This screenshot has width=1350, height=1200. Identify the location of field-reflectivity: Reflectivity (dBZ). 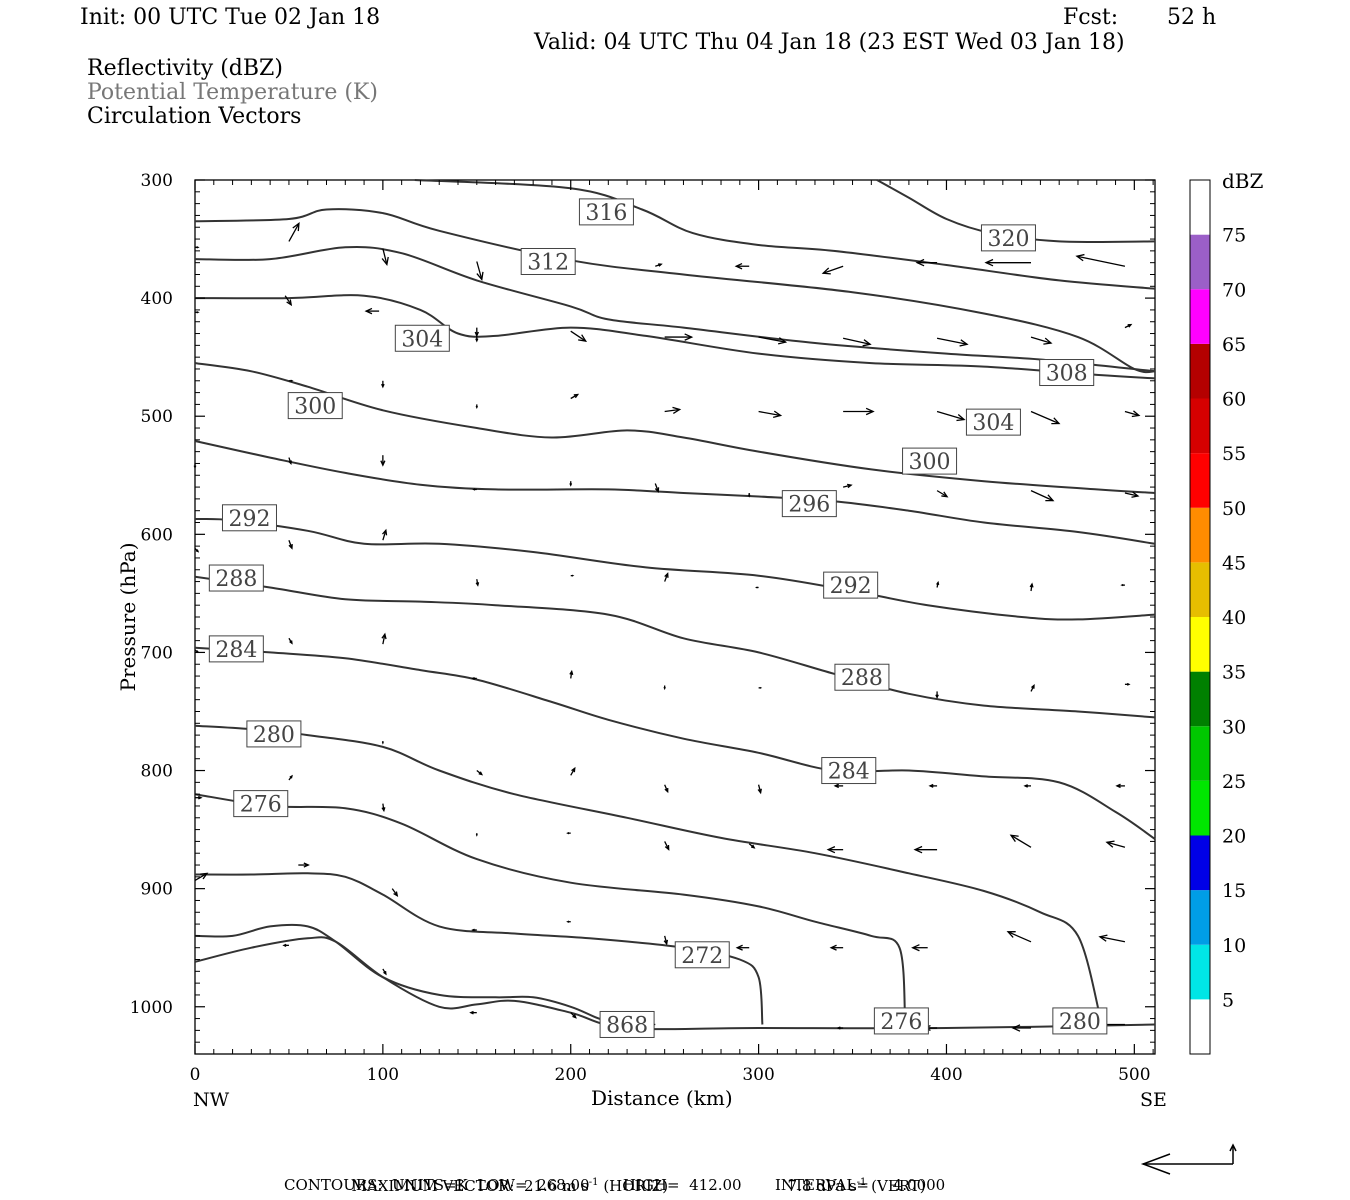
(185, 68).